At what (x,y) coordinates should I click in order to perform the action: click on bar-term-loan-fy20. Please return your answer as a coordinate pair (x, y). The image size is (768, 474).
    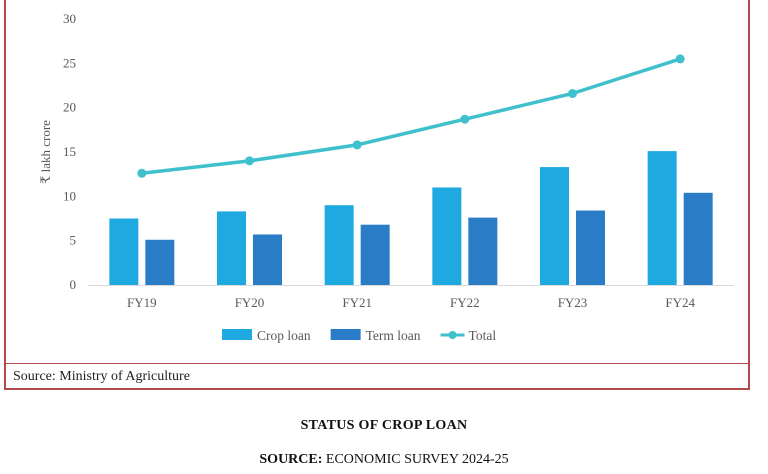
    Looking at the image, I should click on (267, 259).